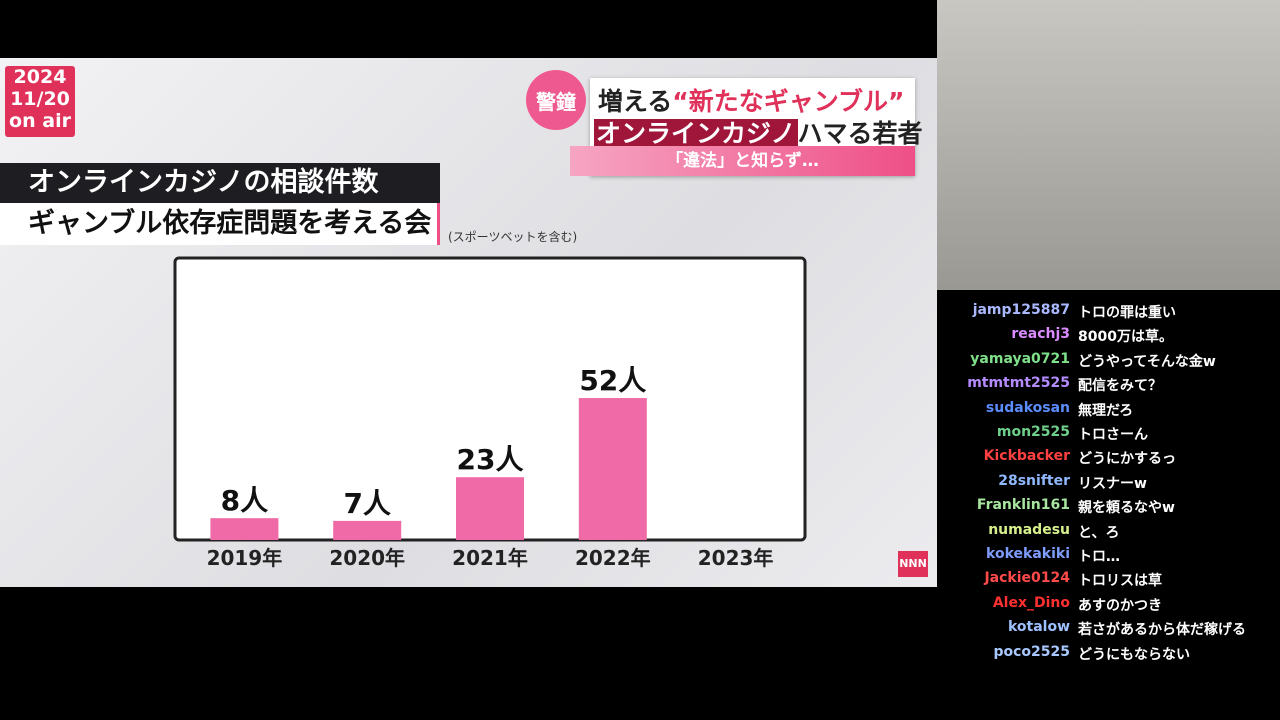 Image resolution: width=1280 pixels, height=720 pixels. What do you see at coordinates (1120, 605) in the screenshot?
I see `message: あすのかつき` at bounding box center [1120, 605].